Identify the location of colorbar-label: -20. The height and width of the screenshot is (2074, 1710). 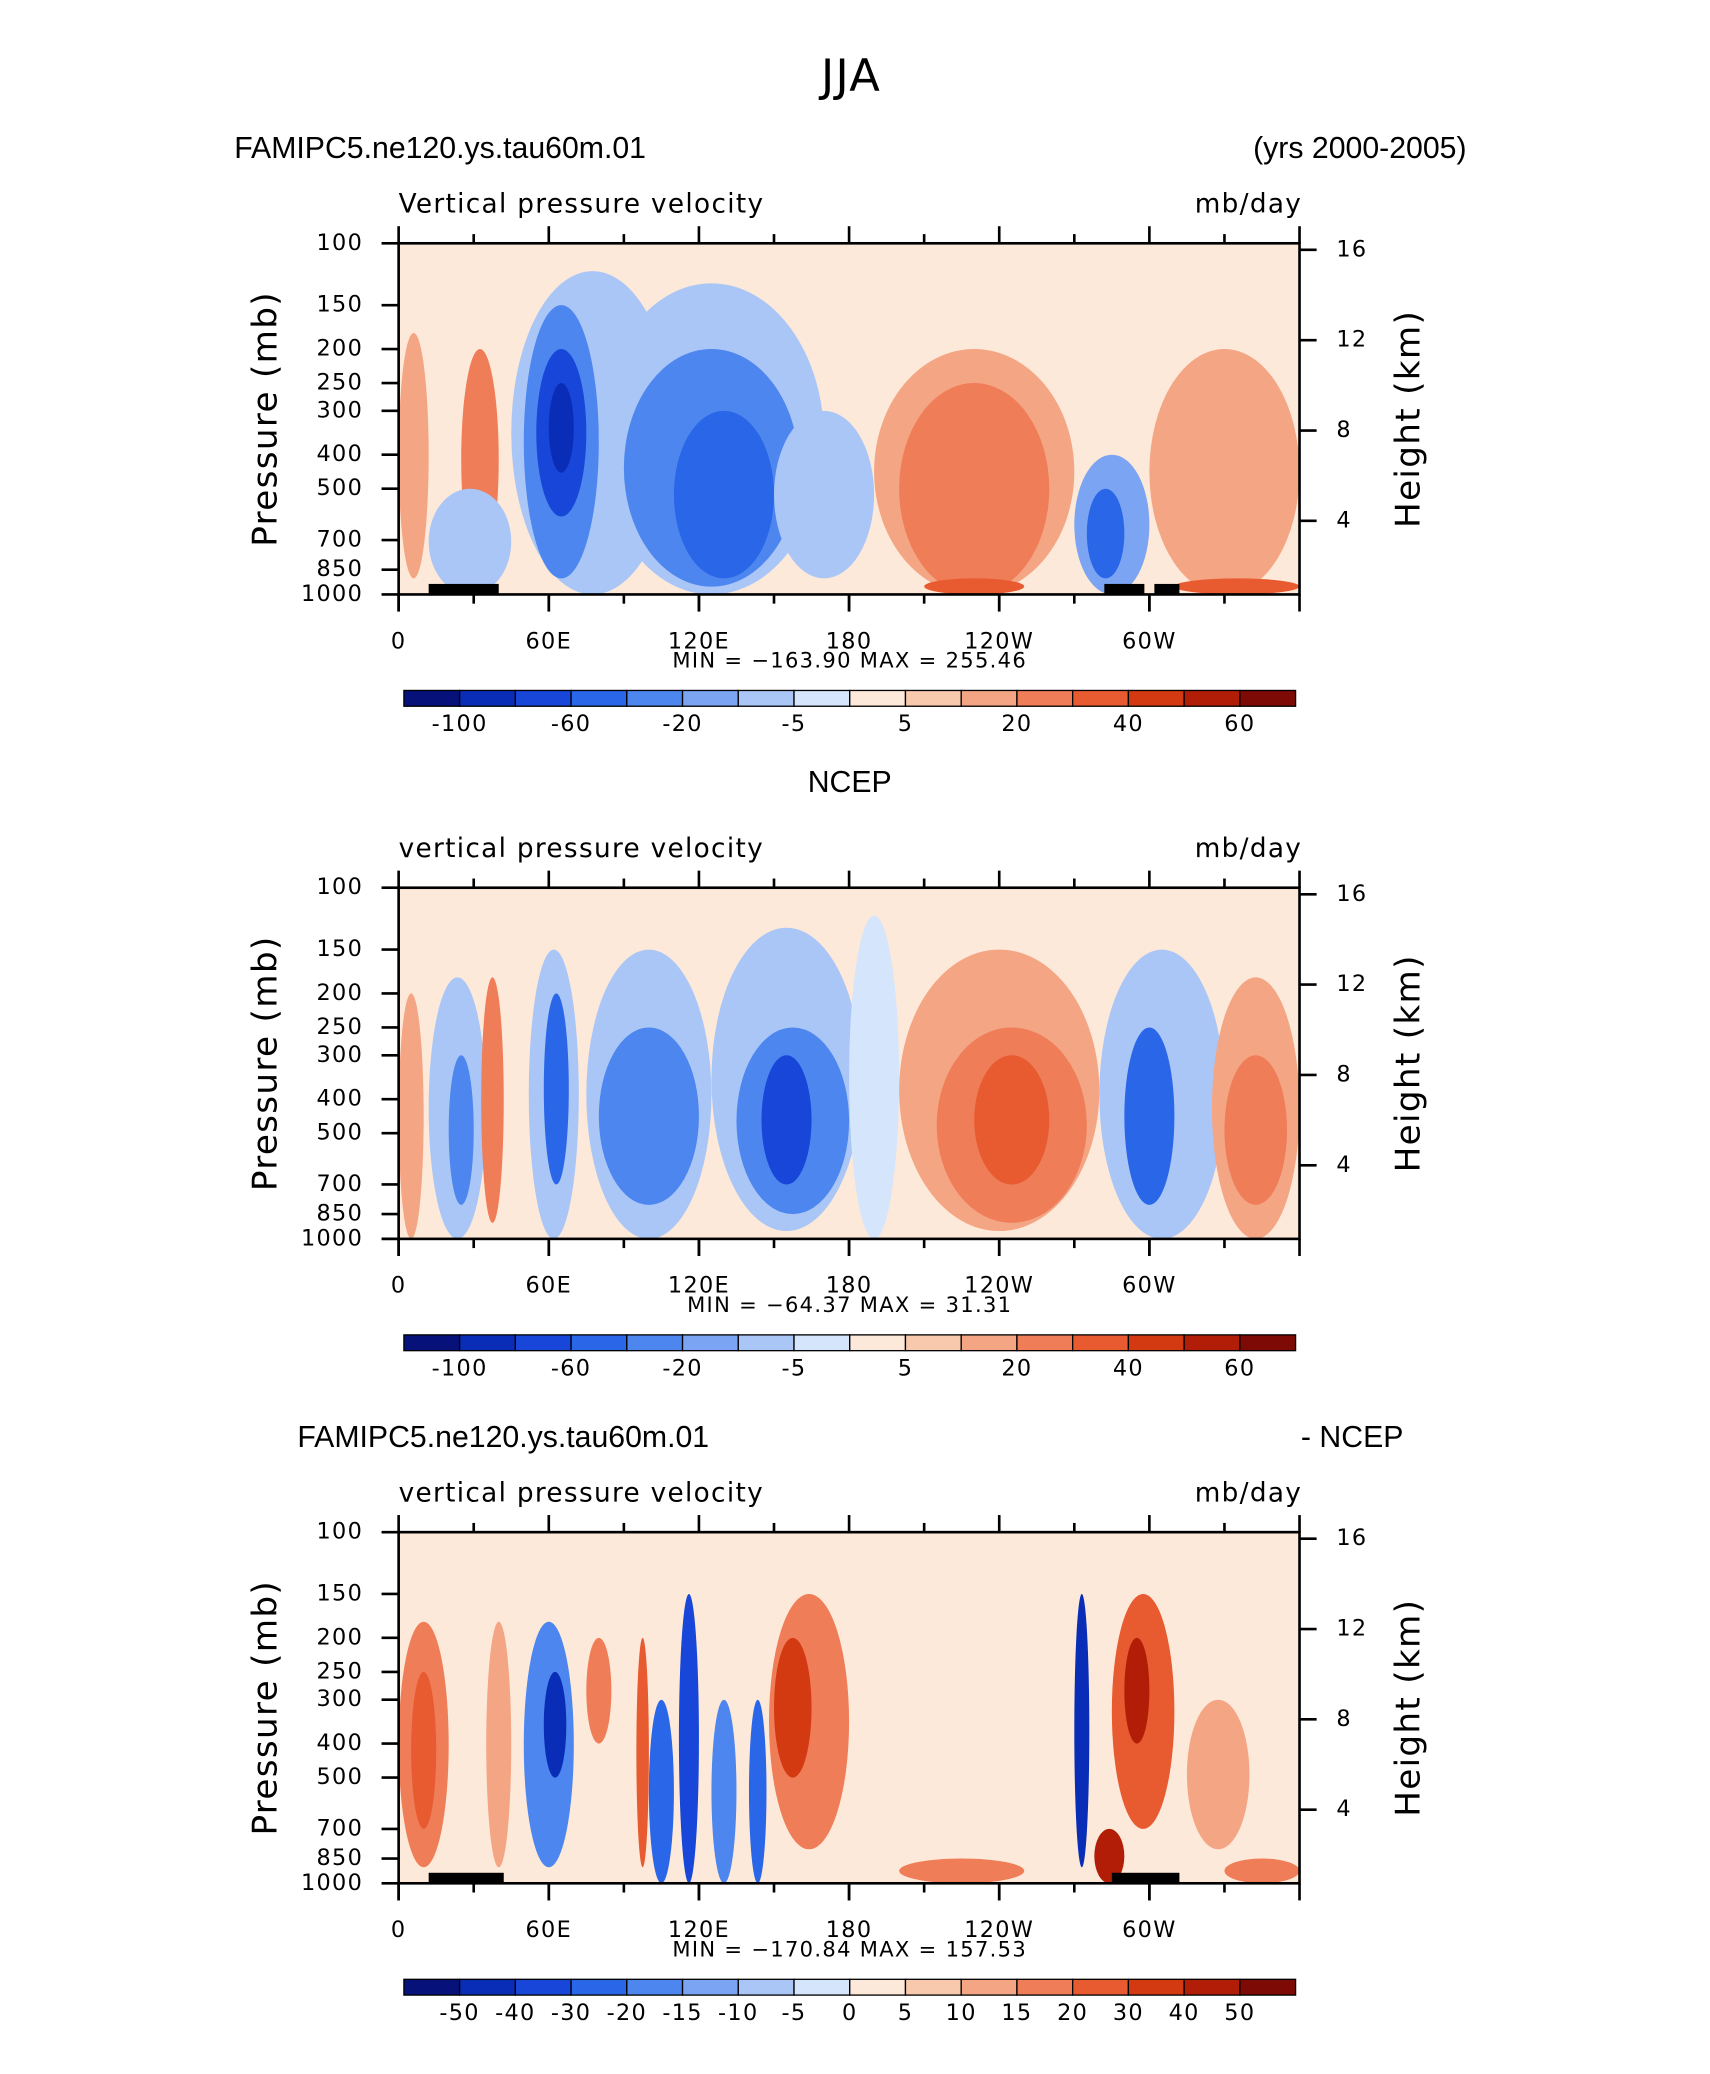
(682, 724).